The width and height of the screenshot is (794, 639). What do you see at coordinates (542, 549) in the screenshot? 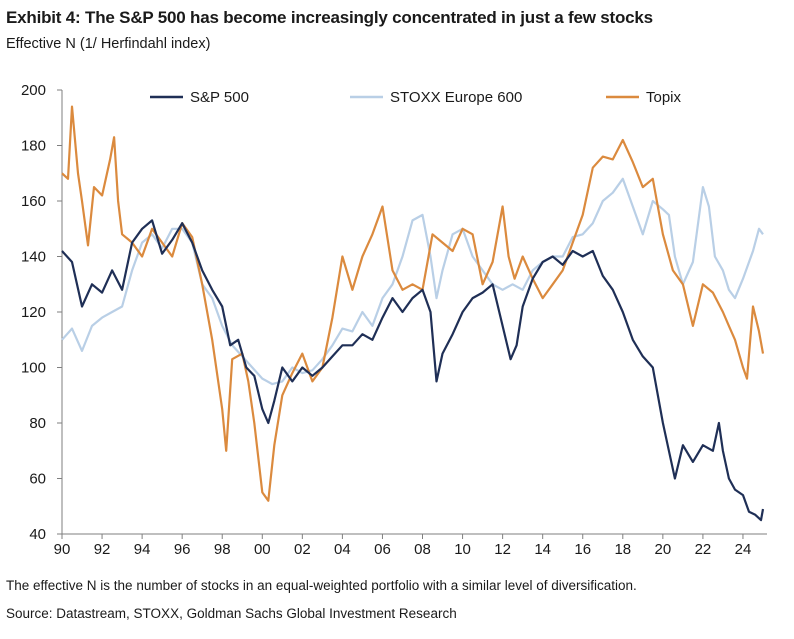
I see `x-tick-label: 14` at bounding box center [542, 549].